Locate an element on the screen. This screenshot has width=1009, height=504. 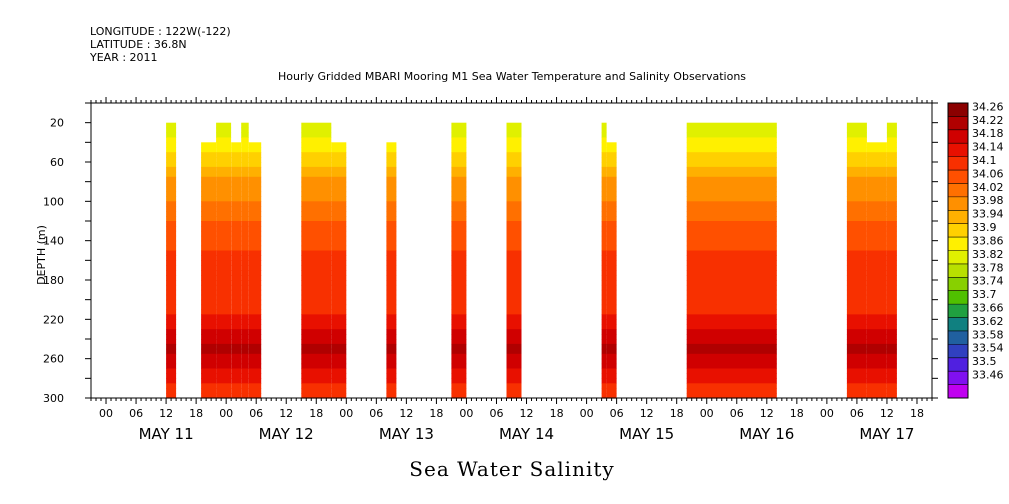
x-day-label: MAY 13 is located at coordinates (406, 434).